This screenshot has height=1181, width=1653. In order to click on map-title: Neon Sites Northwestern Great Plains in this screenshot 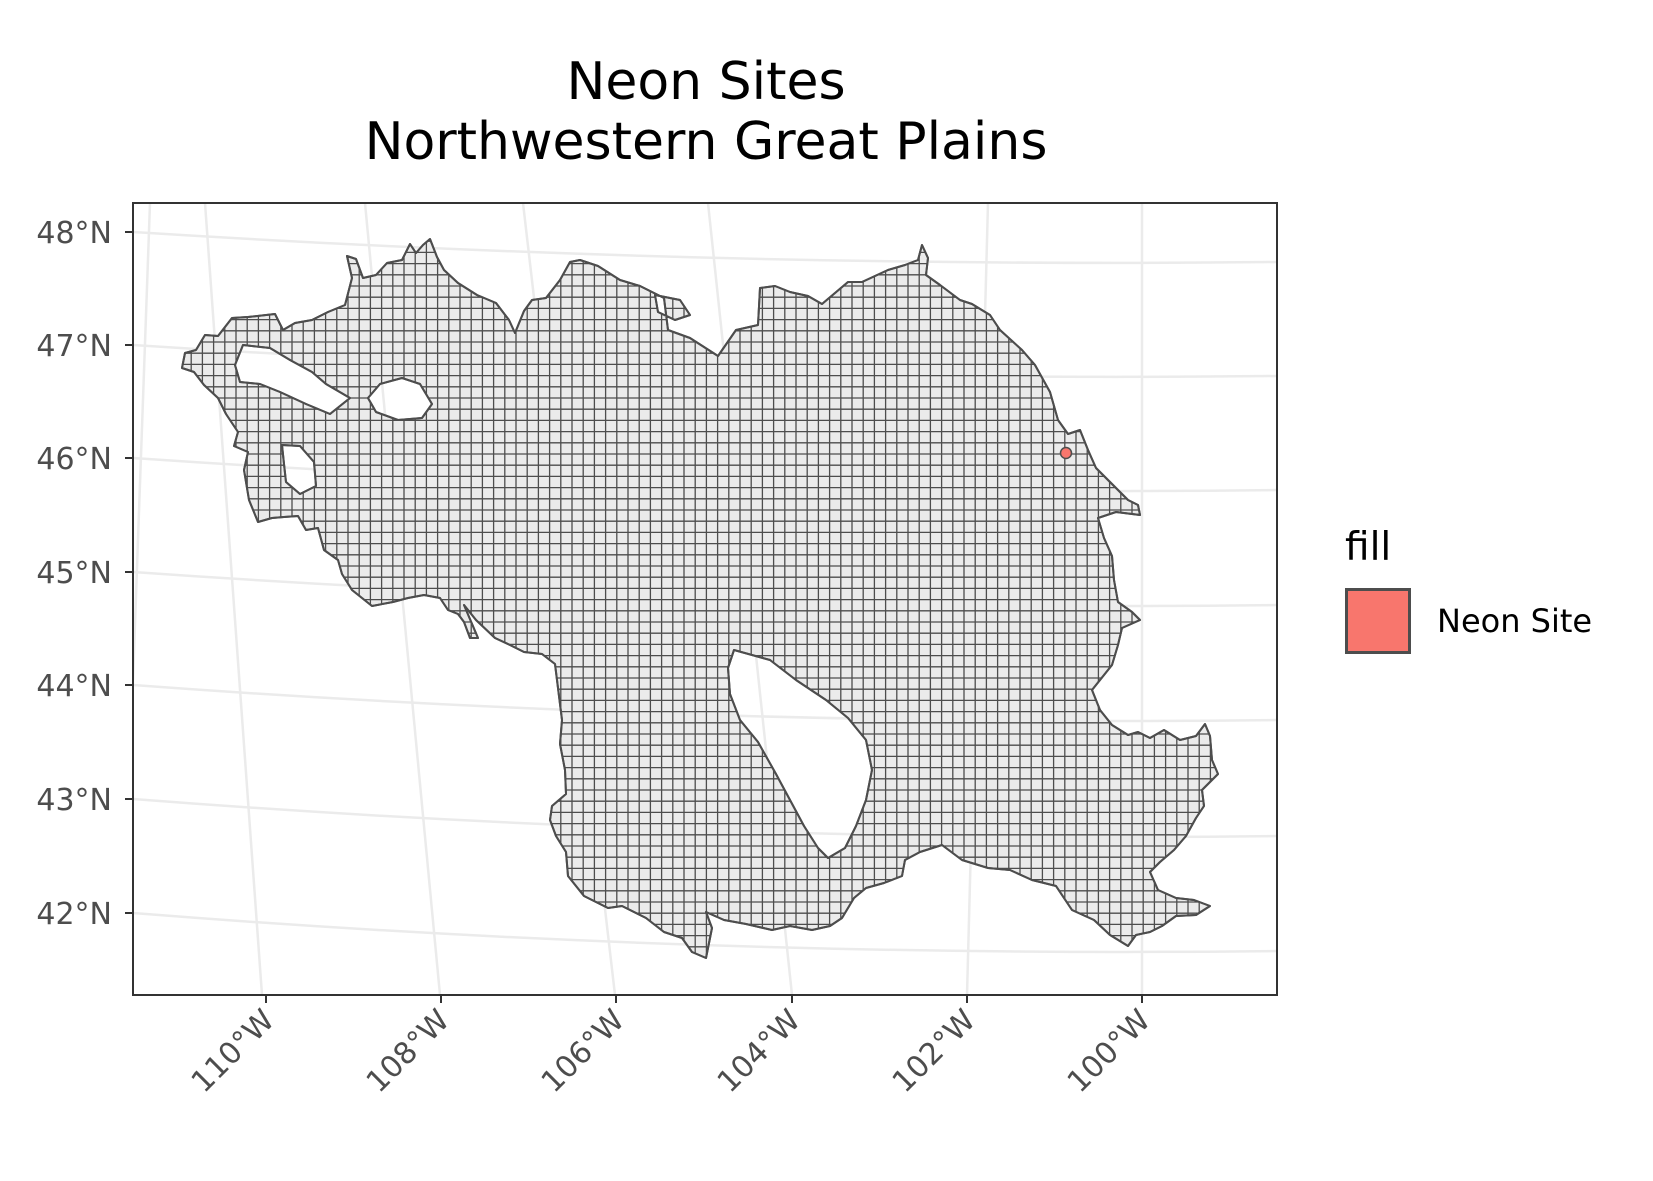, I will do `click(706, 112)`.